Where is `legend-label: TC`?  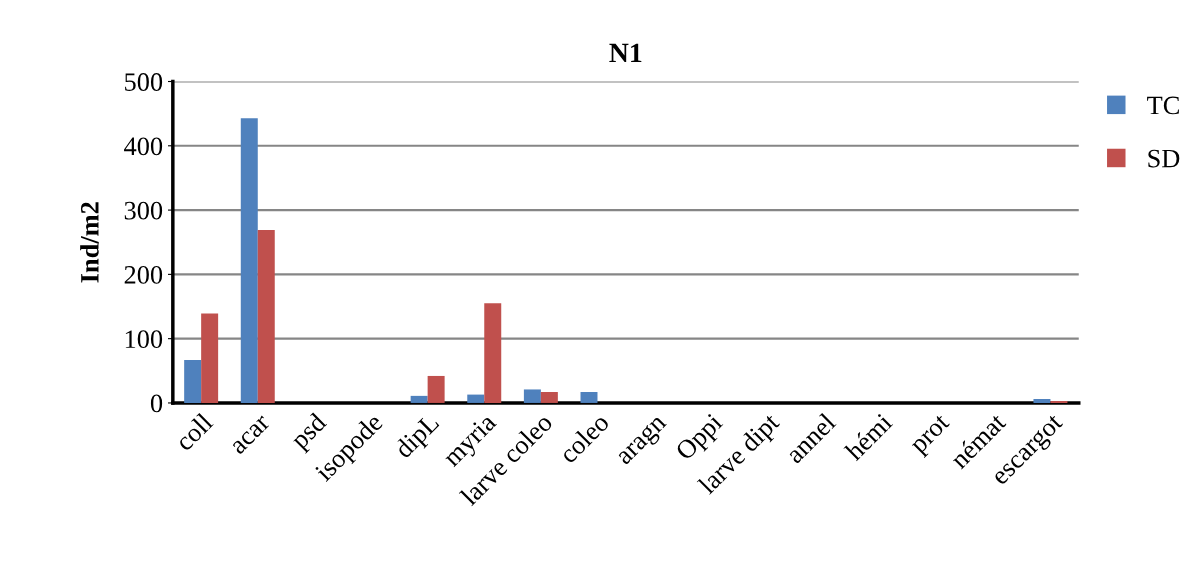 legend-label: TC is located at coordinates (1163, 105).